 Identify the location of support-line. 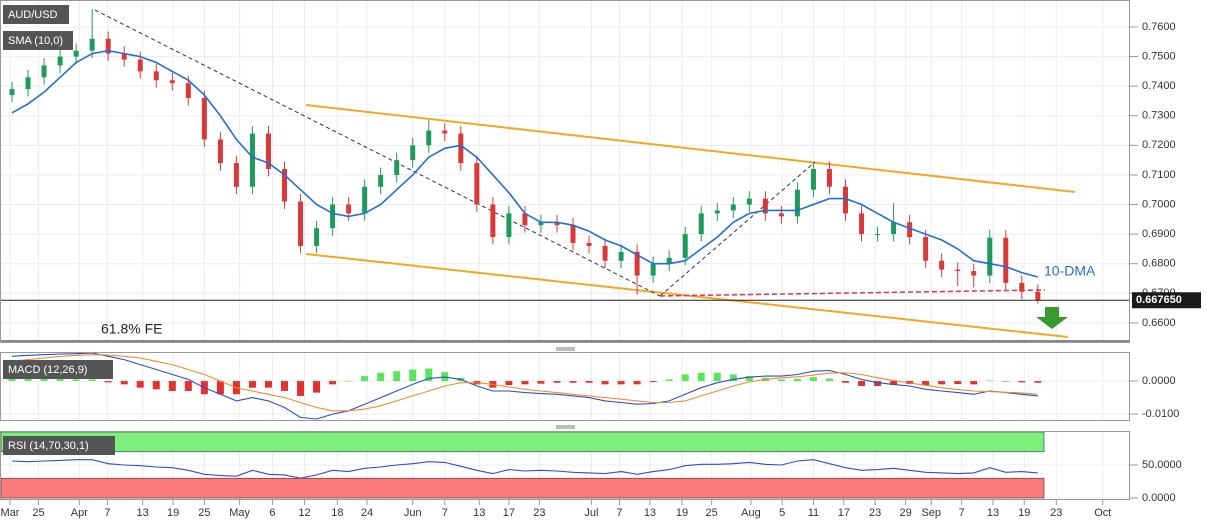
(852, 293).